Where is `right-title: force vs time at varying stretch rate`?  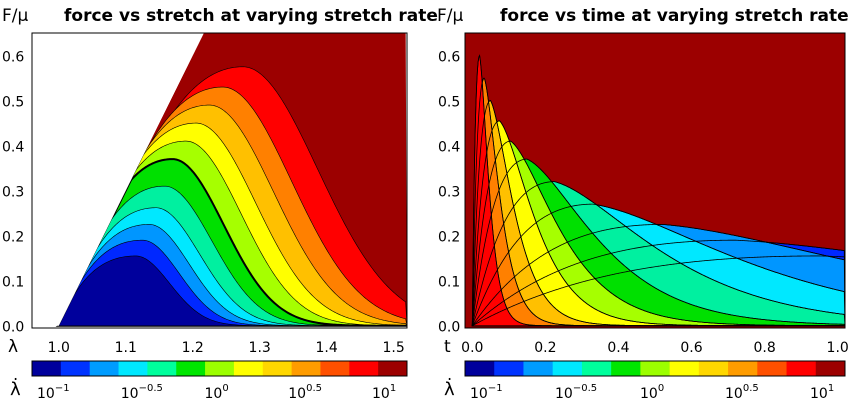
right-title: force vs time at varying stretch rate is located at coordinates (674, 16).